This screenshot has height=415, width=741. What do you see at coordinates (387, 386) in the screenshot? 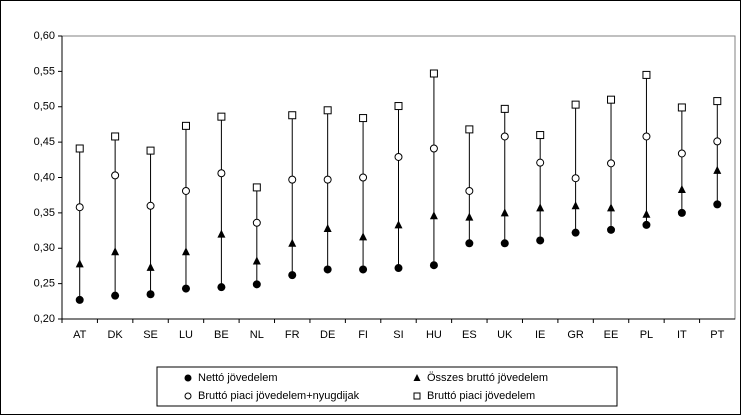
I see `legend-box` at bounding box center [387, 386].